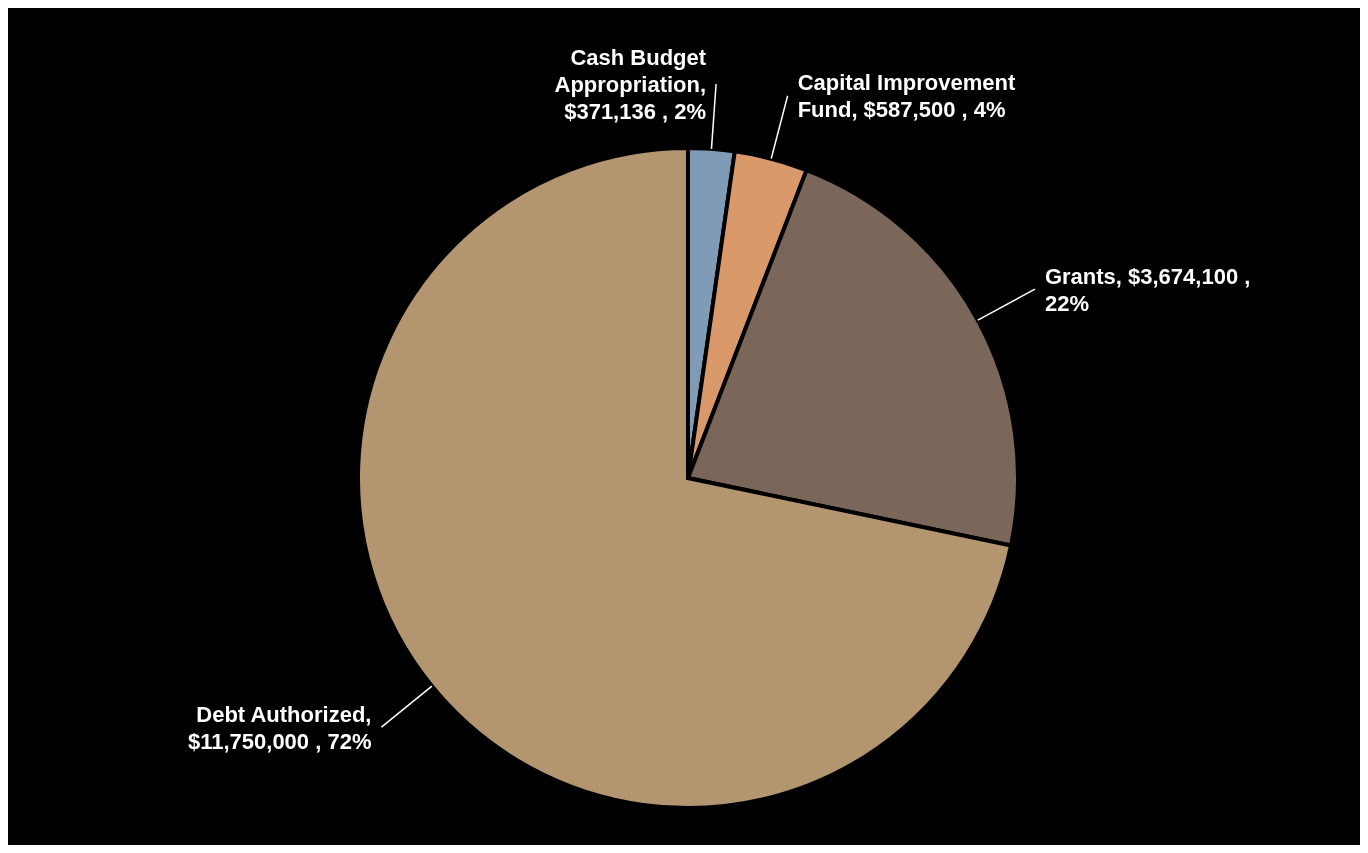 The image size is (1368, 853). I want to click on slice-label: Cash Budget Appropriation, $371,136 , 2%, so click(630, 84).